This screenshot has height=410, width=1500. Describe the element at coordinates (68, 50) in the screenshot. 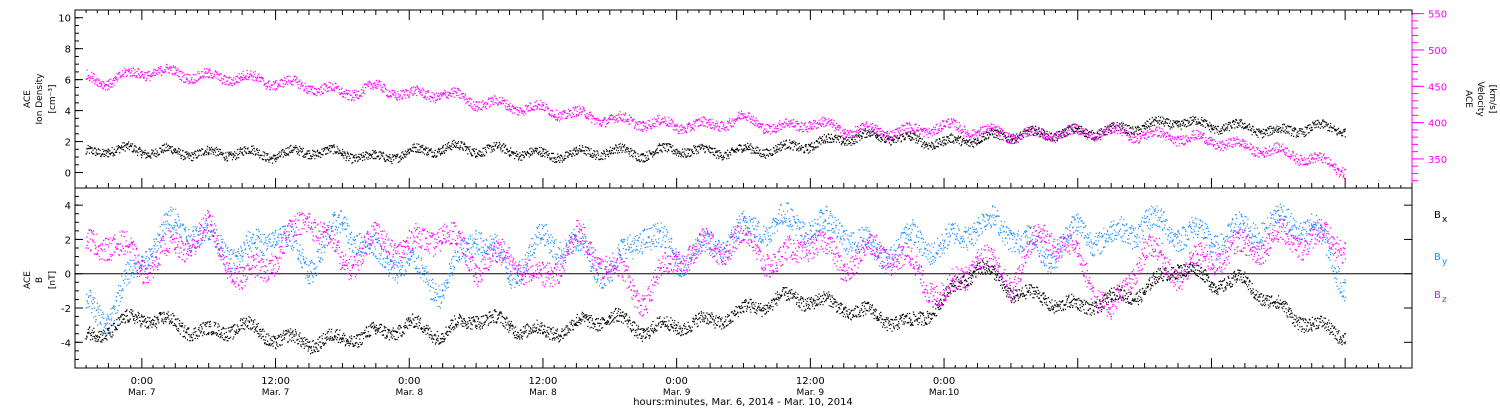

I see `density-tick-label: 8` at that location.